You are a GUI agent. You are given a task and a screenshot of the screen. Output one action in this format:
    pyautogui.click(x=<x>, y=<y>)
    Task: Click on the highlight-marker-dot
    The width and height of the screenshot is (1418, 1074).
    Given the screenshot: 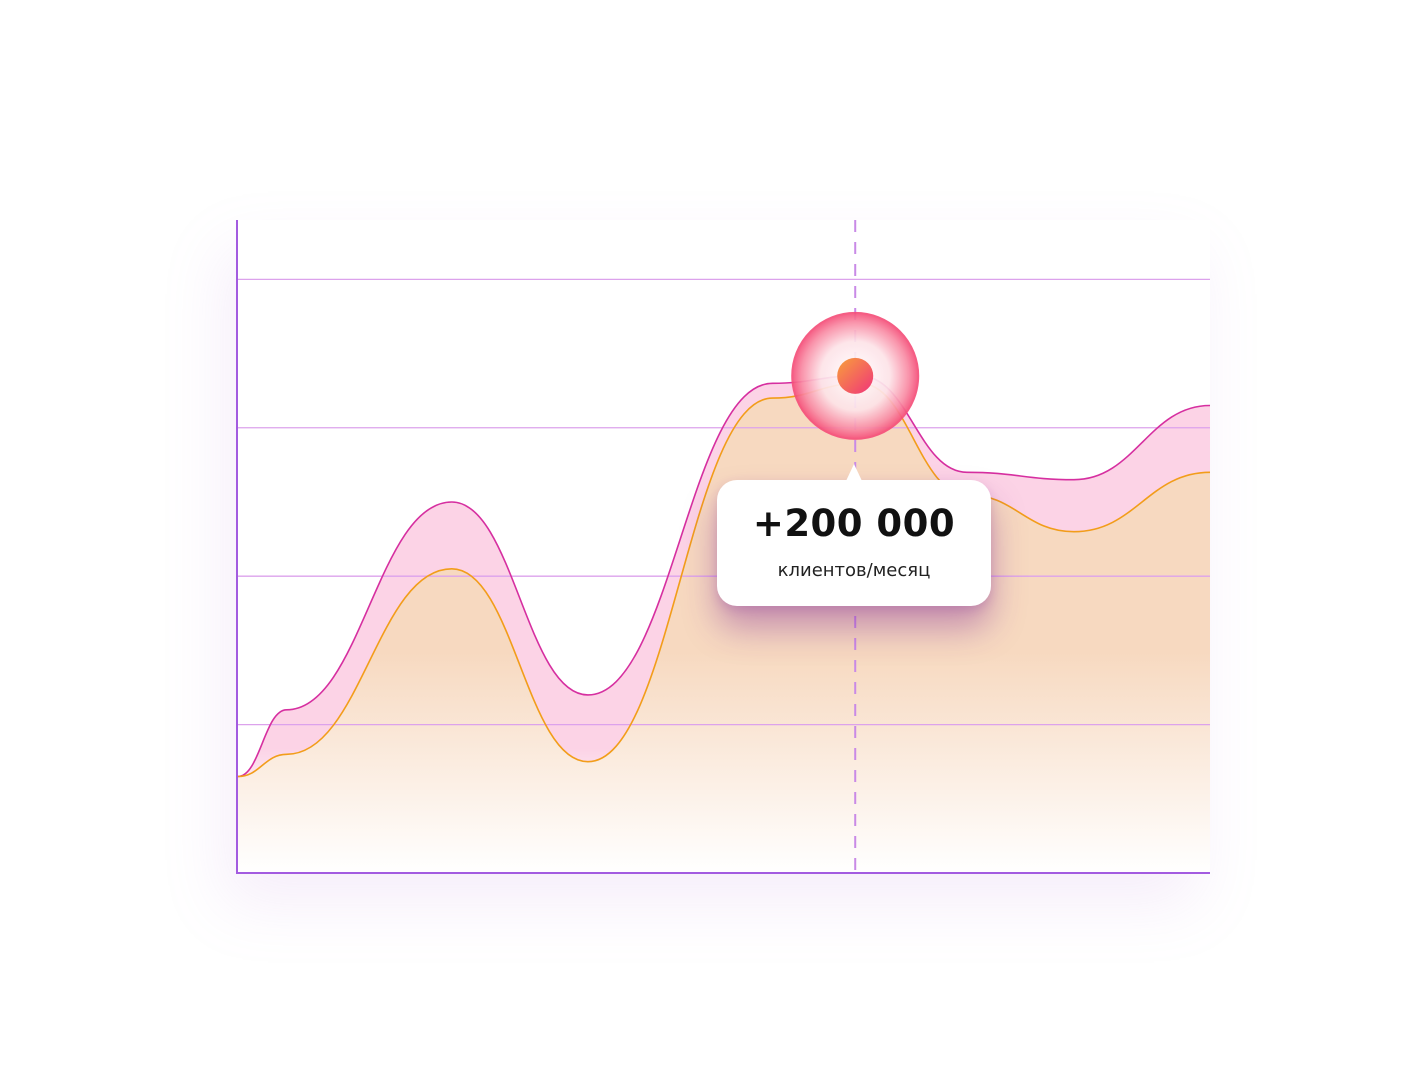 What is the action you would take?
    pyautogui.click(x=855, y=375)
    